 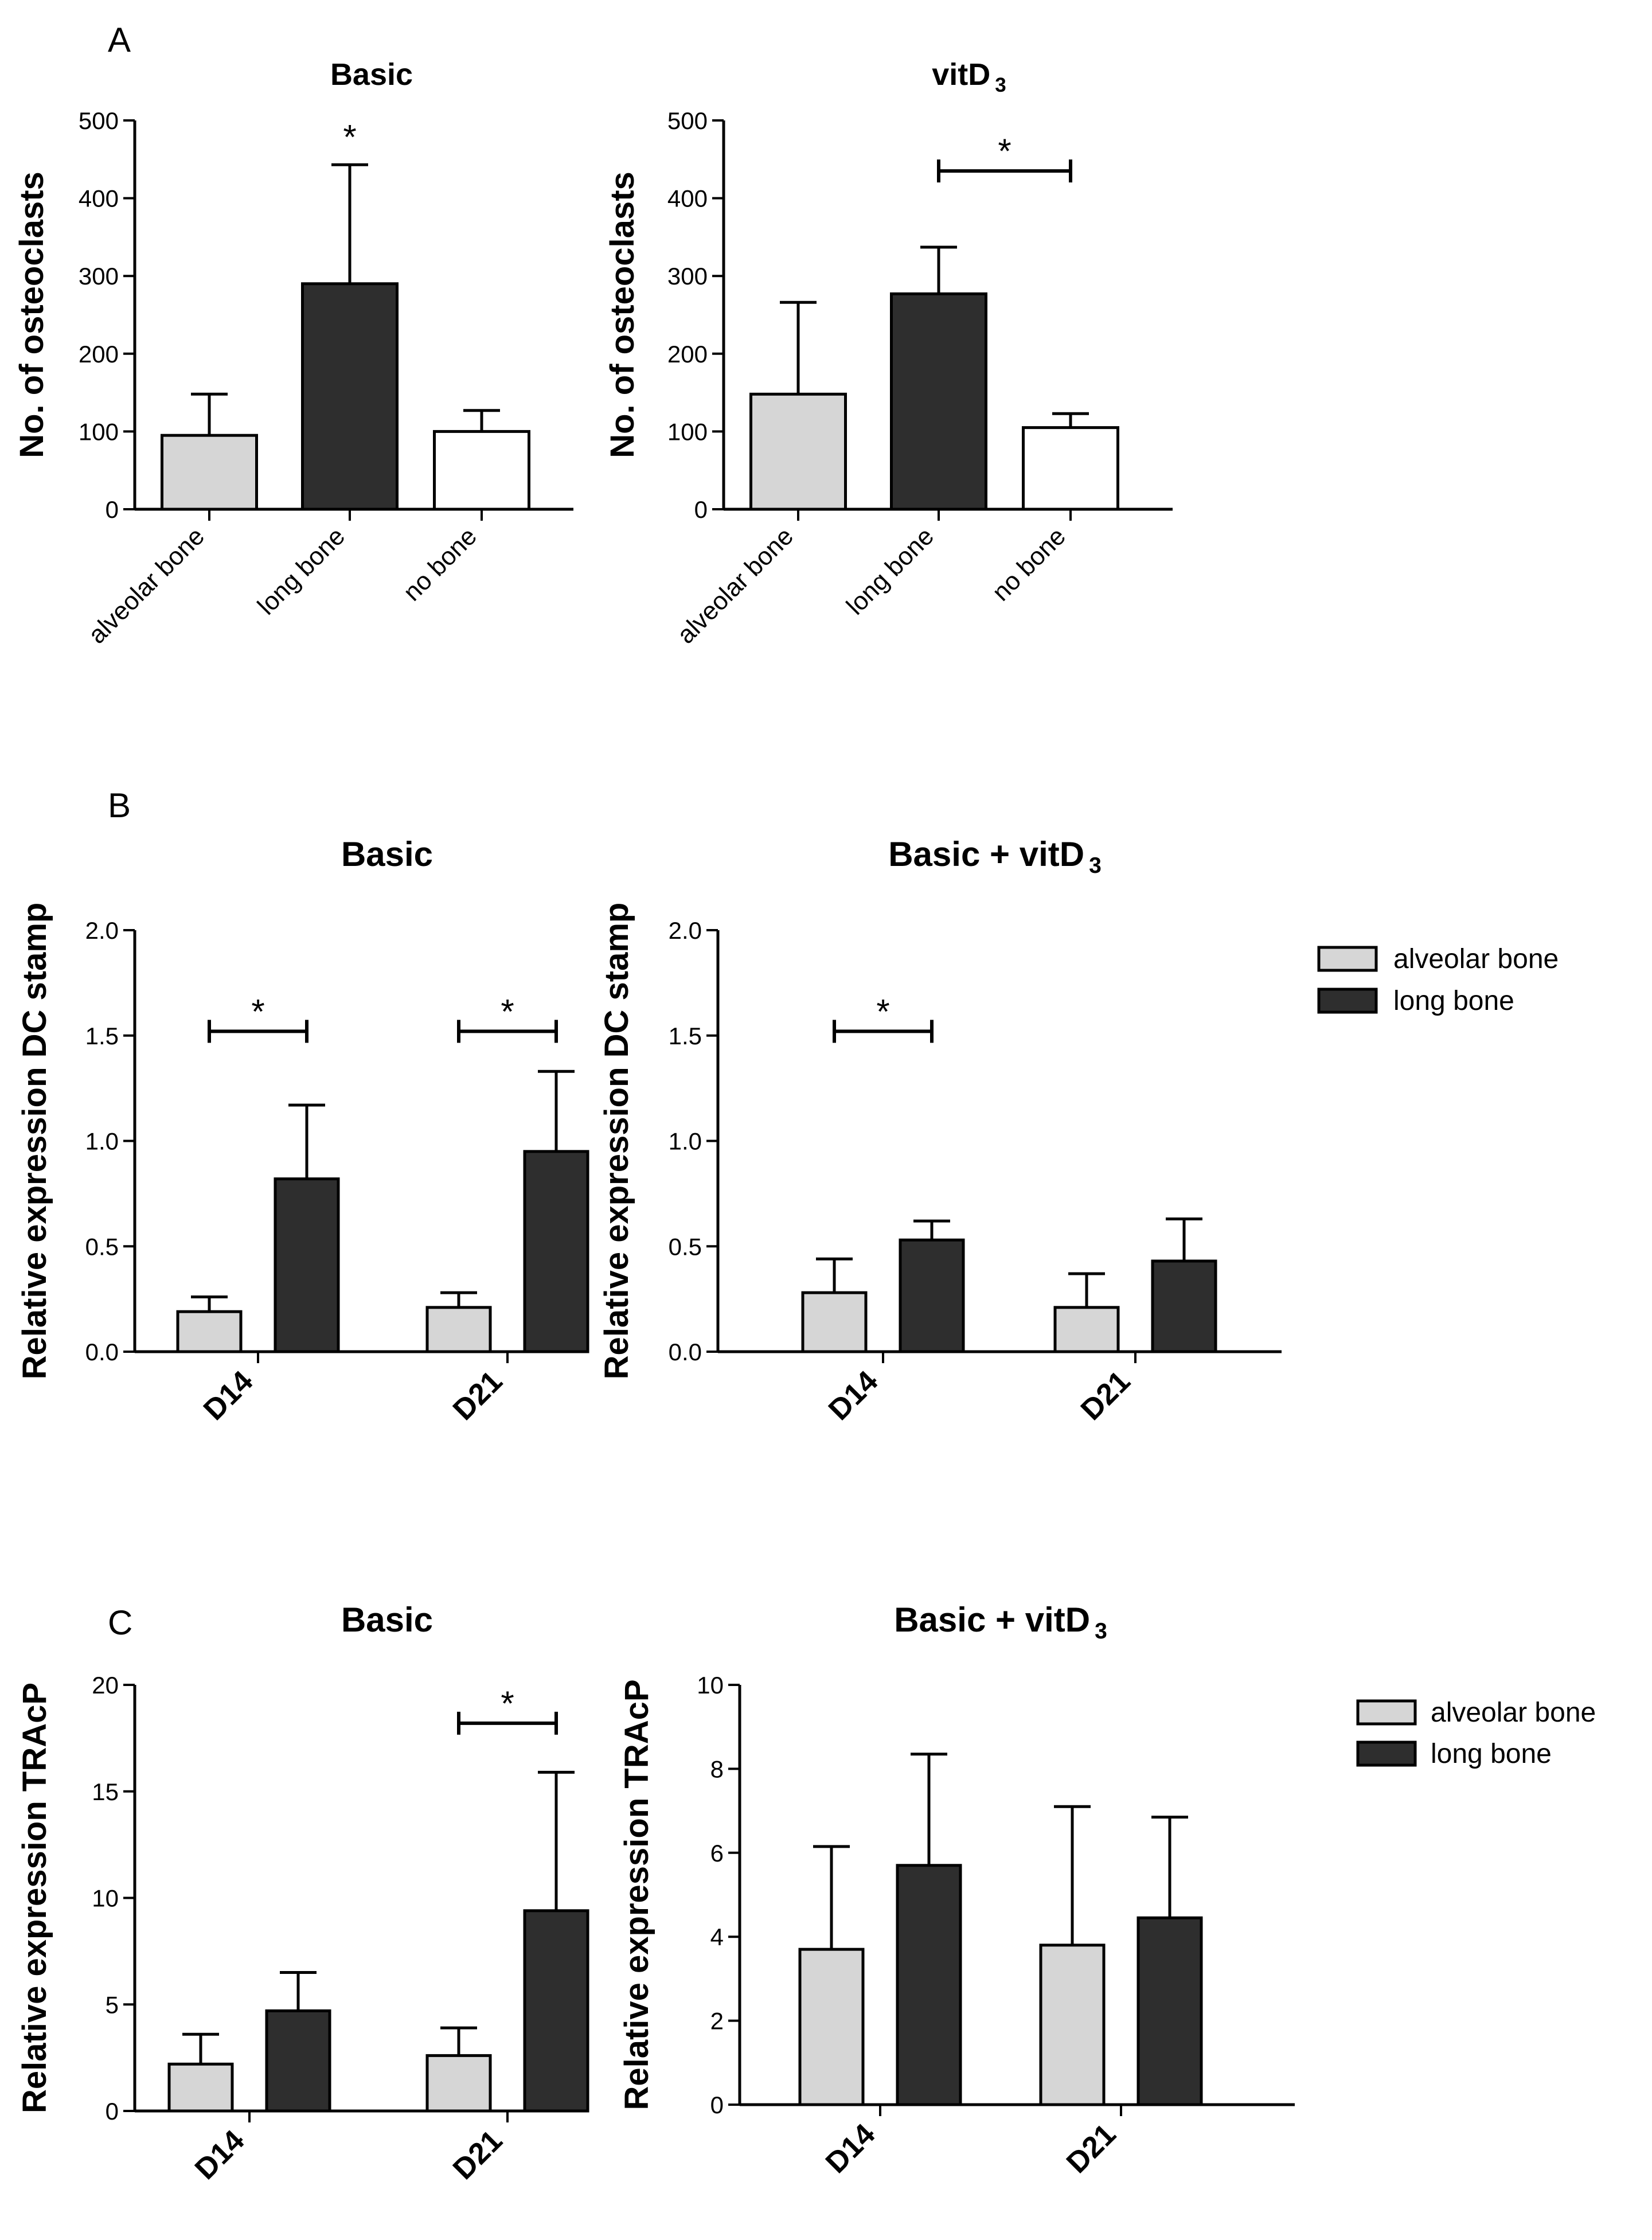 I want to click on panel-letter-c: C, so click(x=120, y=1622).